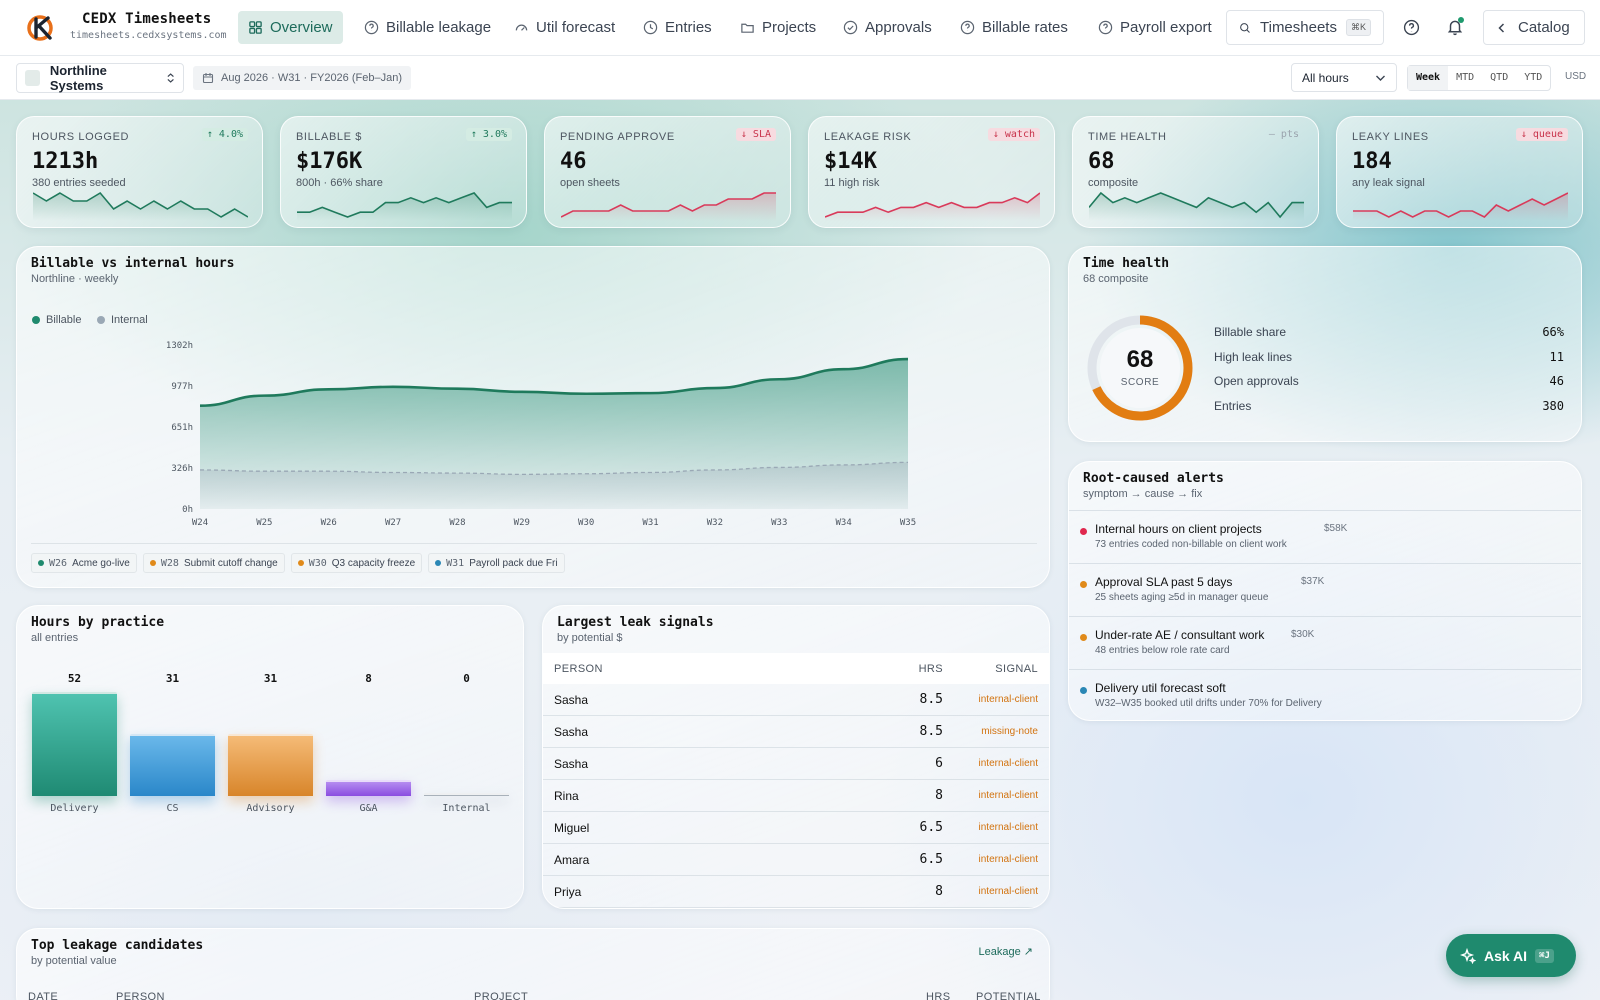  Describe the element at coordinates (1389, 357) in the screenshot. I see `health-metric-row: High leak lines 11` at that location.